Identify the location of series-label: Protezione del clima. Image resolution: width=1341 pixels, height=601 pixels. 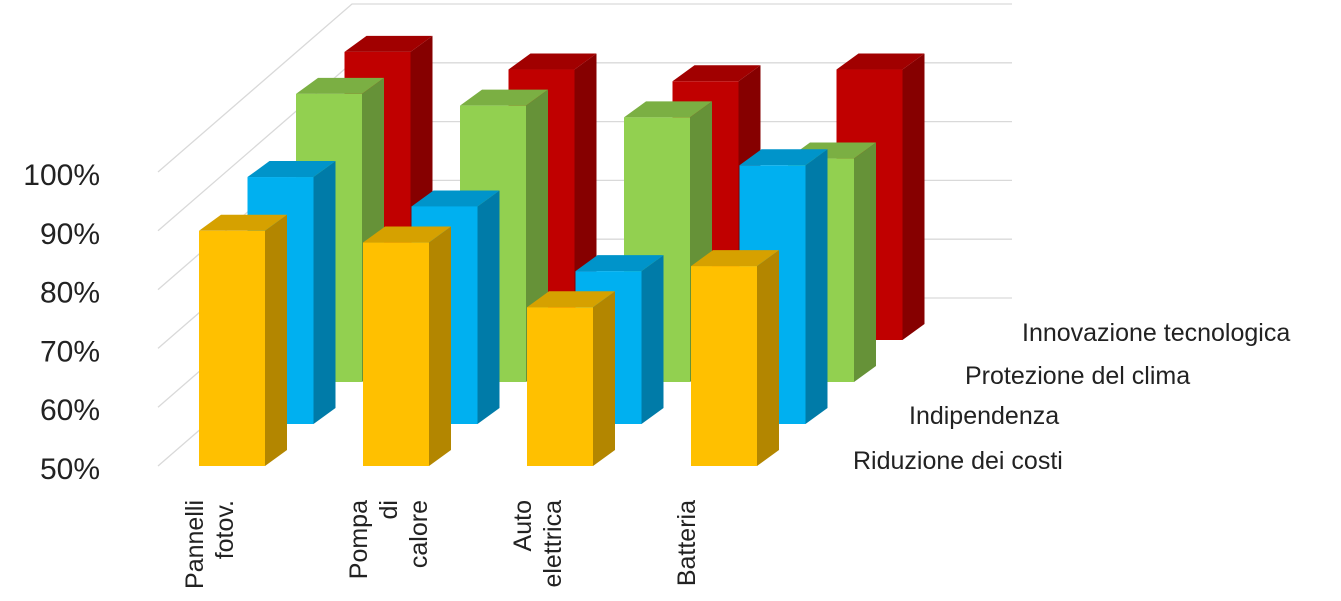
(1077, 376).